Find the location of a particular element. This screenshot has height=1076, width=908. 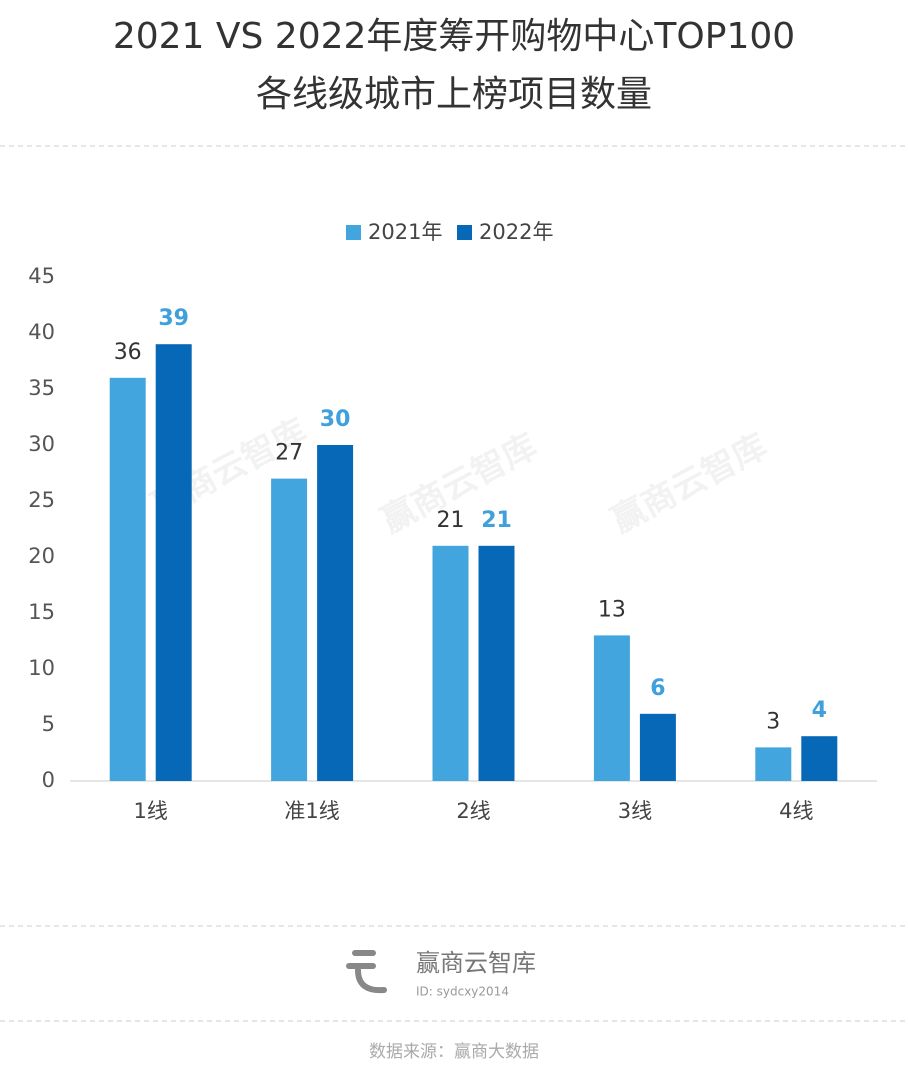

y-tick-label: 40 is located at coordinates (41, 332).